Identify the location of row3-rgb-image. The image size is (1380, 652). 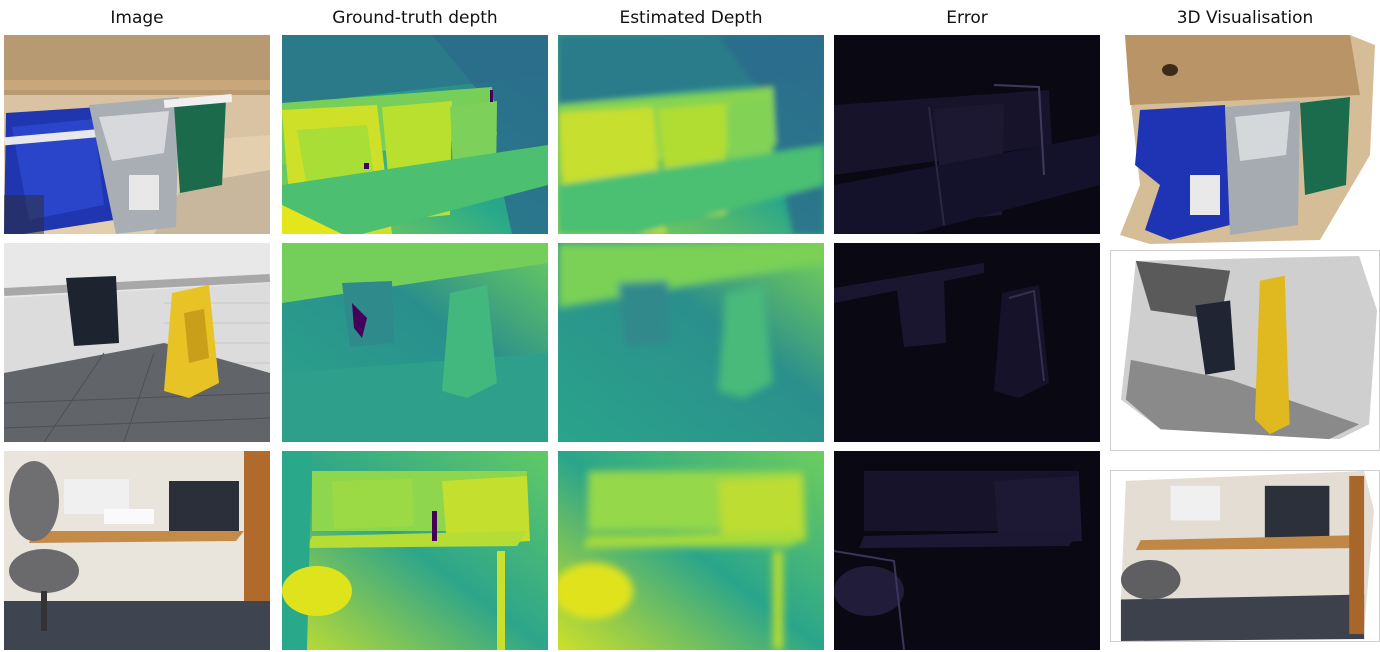
(137, 550).